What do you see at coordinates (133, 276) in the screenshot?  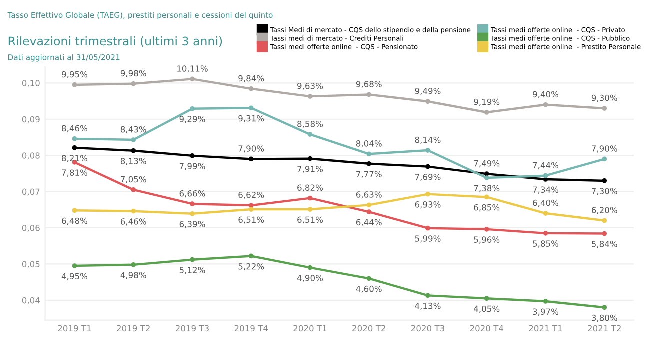 I see `data-label: 4,98%` at bounding box center [133, 276].